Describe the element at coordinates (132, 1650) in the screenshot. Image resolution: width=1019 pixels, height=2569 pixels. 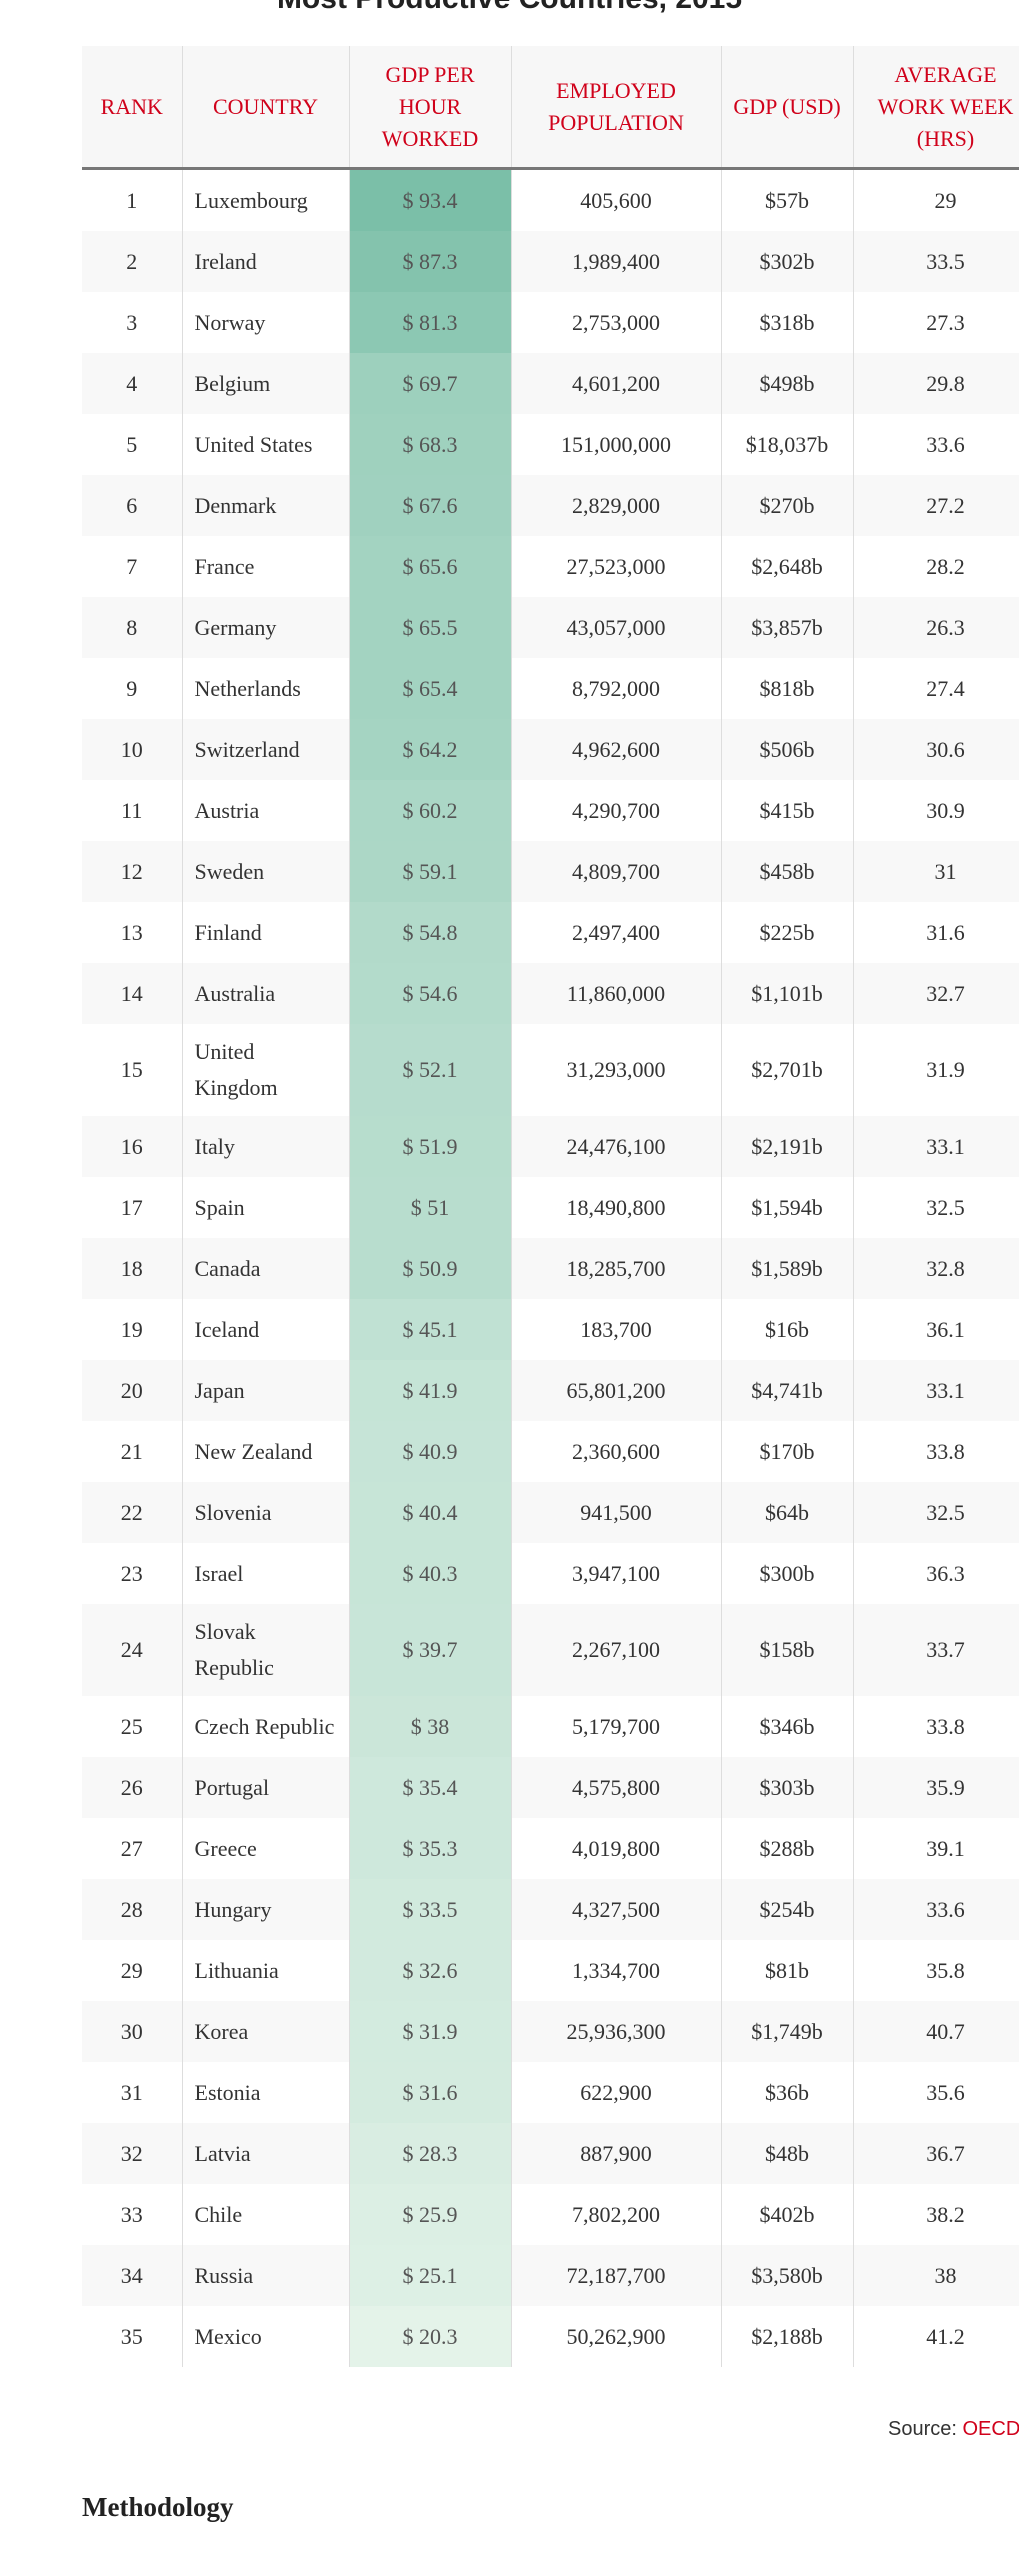
I see `rank-cell: 24` at that location.